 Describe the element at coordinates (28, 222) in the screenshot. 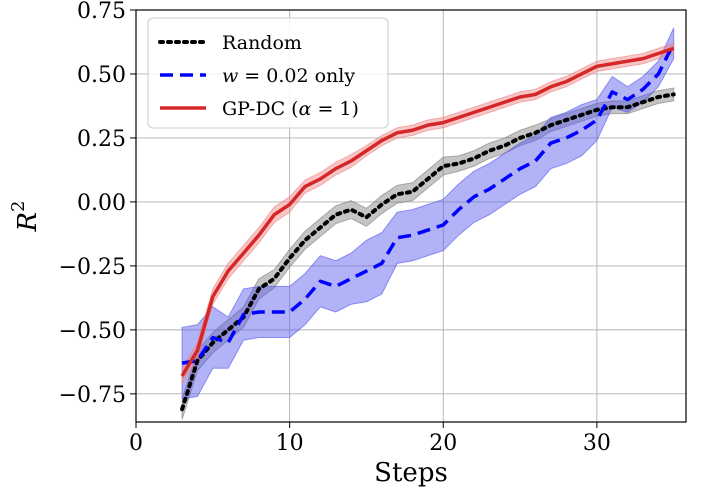

I see `y-axis-label-main: R` at that location.